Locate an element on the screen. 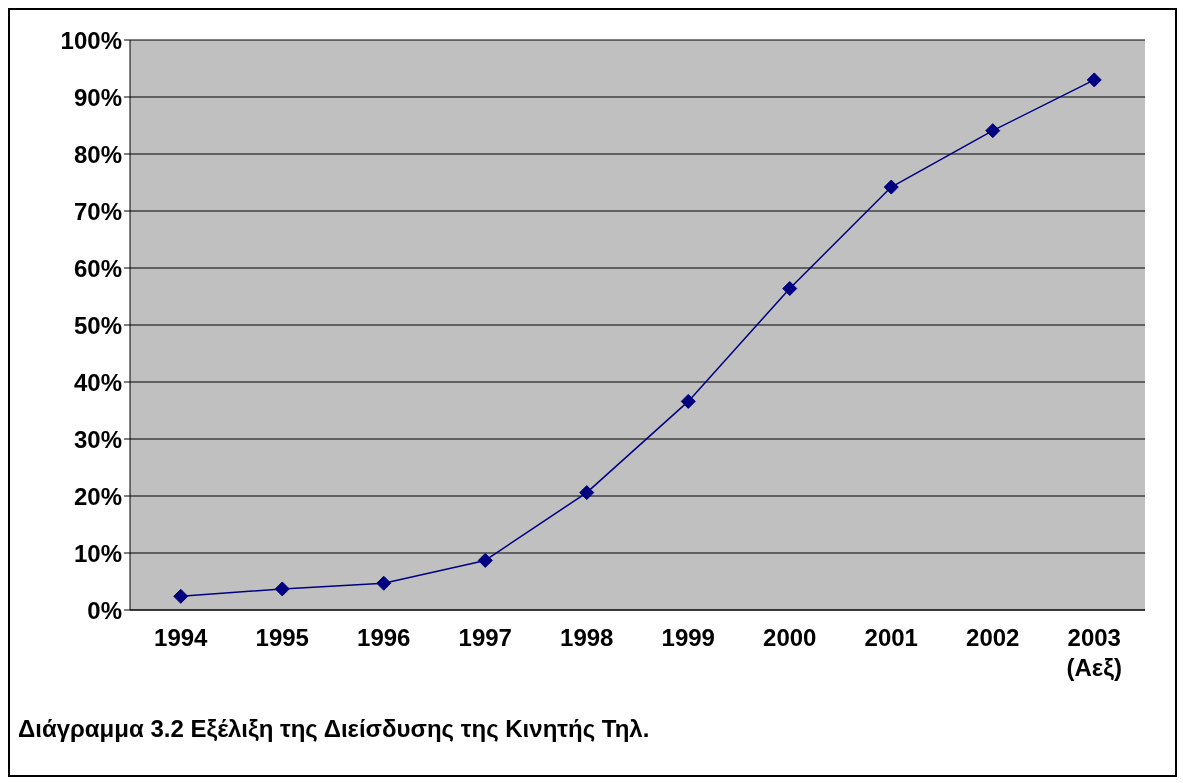 Image resolution: width=1183 pixels, height=783 pixels. y-tick-label: 40% is located at coordinates (97, 382).